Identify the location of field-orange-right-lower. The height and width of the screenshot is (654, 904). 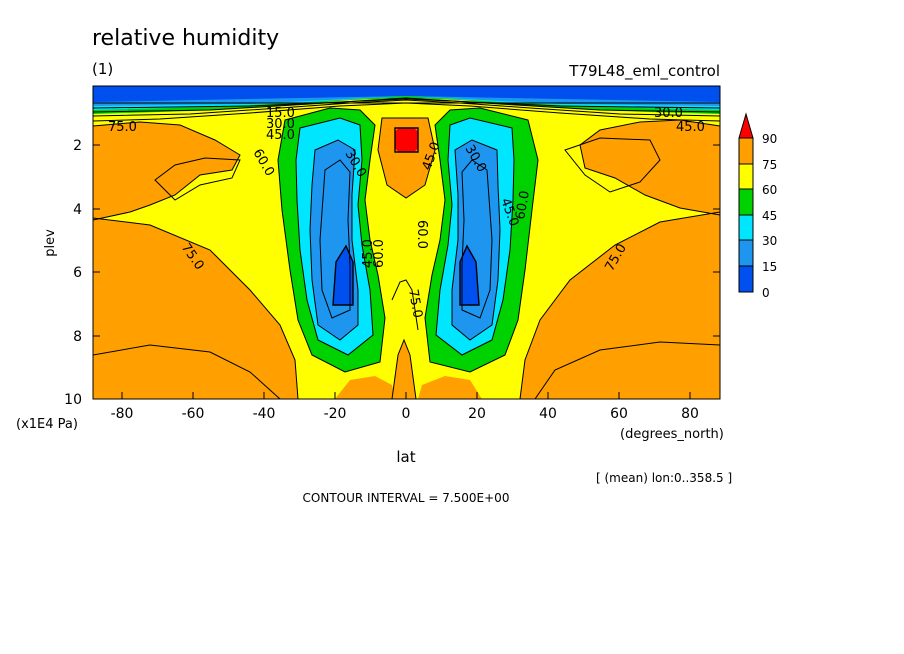
(620, 305).